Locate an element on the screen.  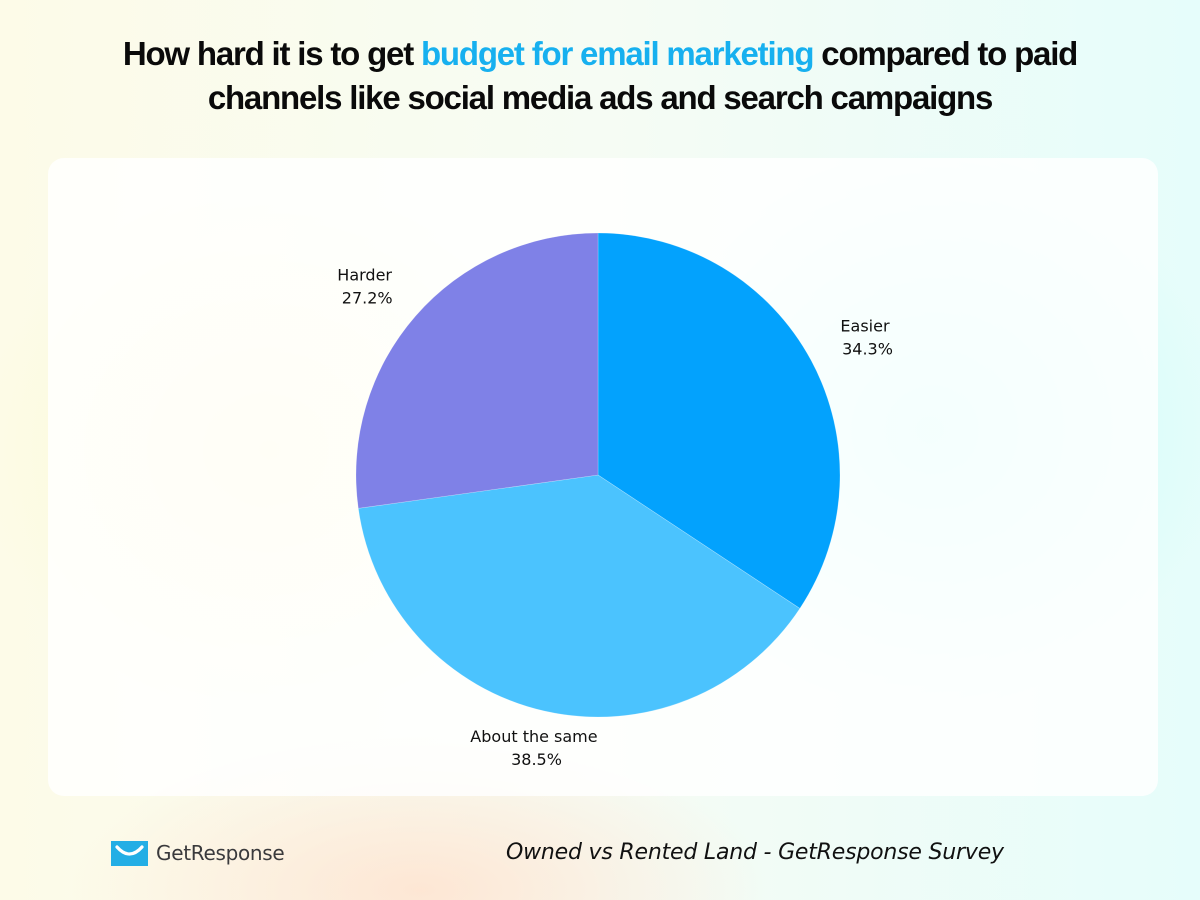
getresponse-logo: GetResponse is located at coordinates (198, 853).